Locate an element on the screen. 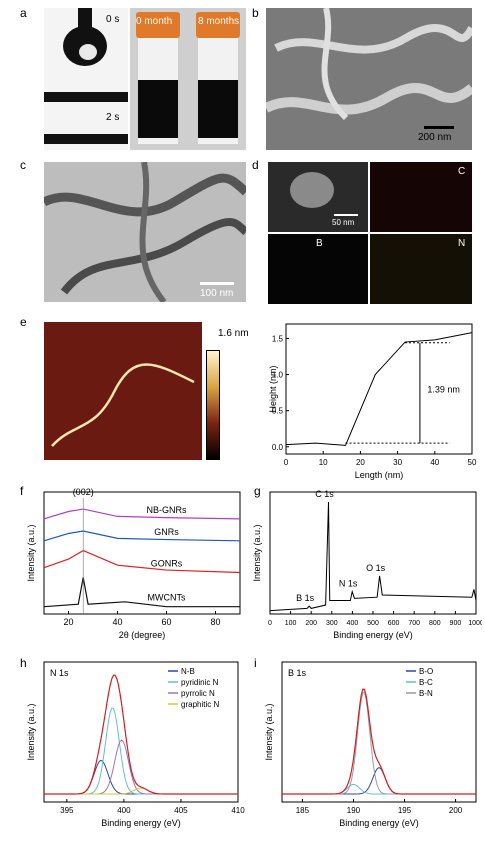 The image size is (485, 848). x-tick-label: 400 is located at coordinates (353, 623).